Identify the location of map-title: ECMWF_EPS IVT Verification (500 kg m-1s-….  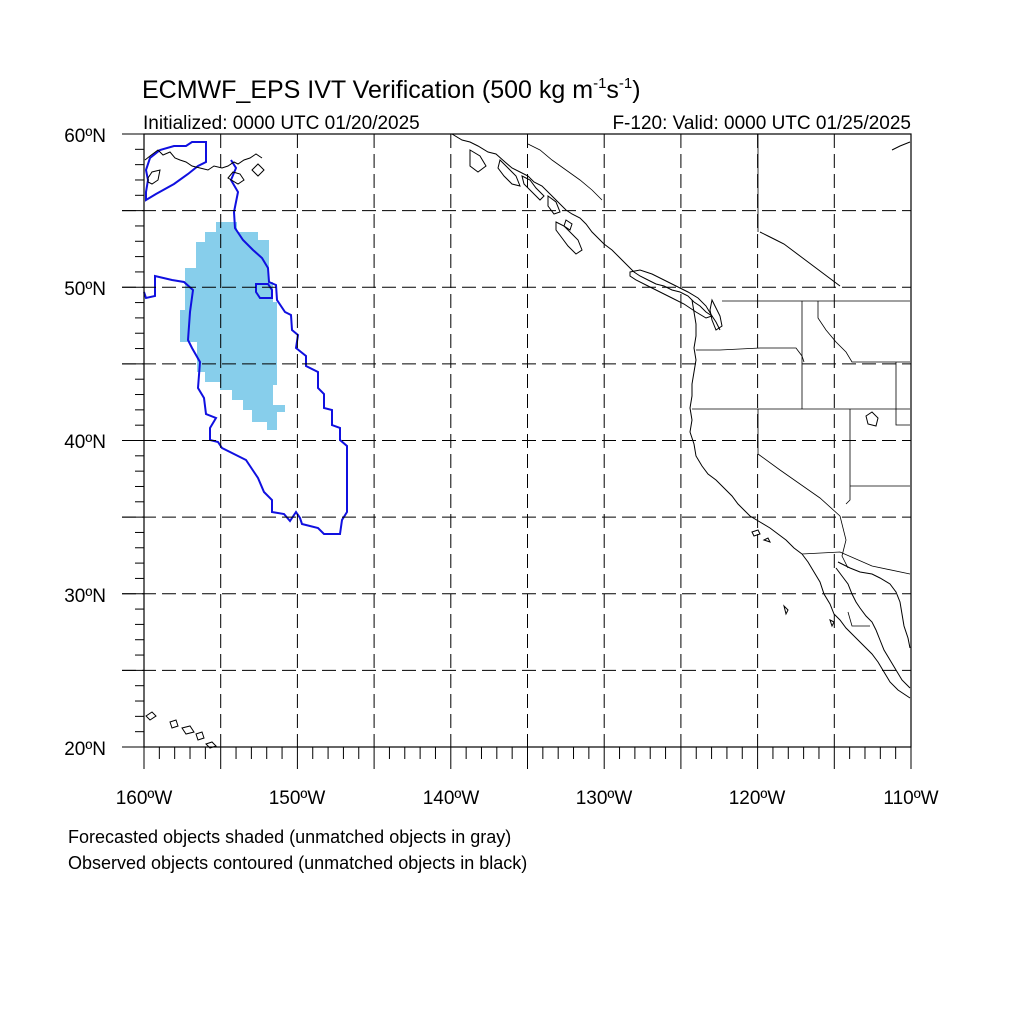
(391, 89).